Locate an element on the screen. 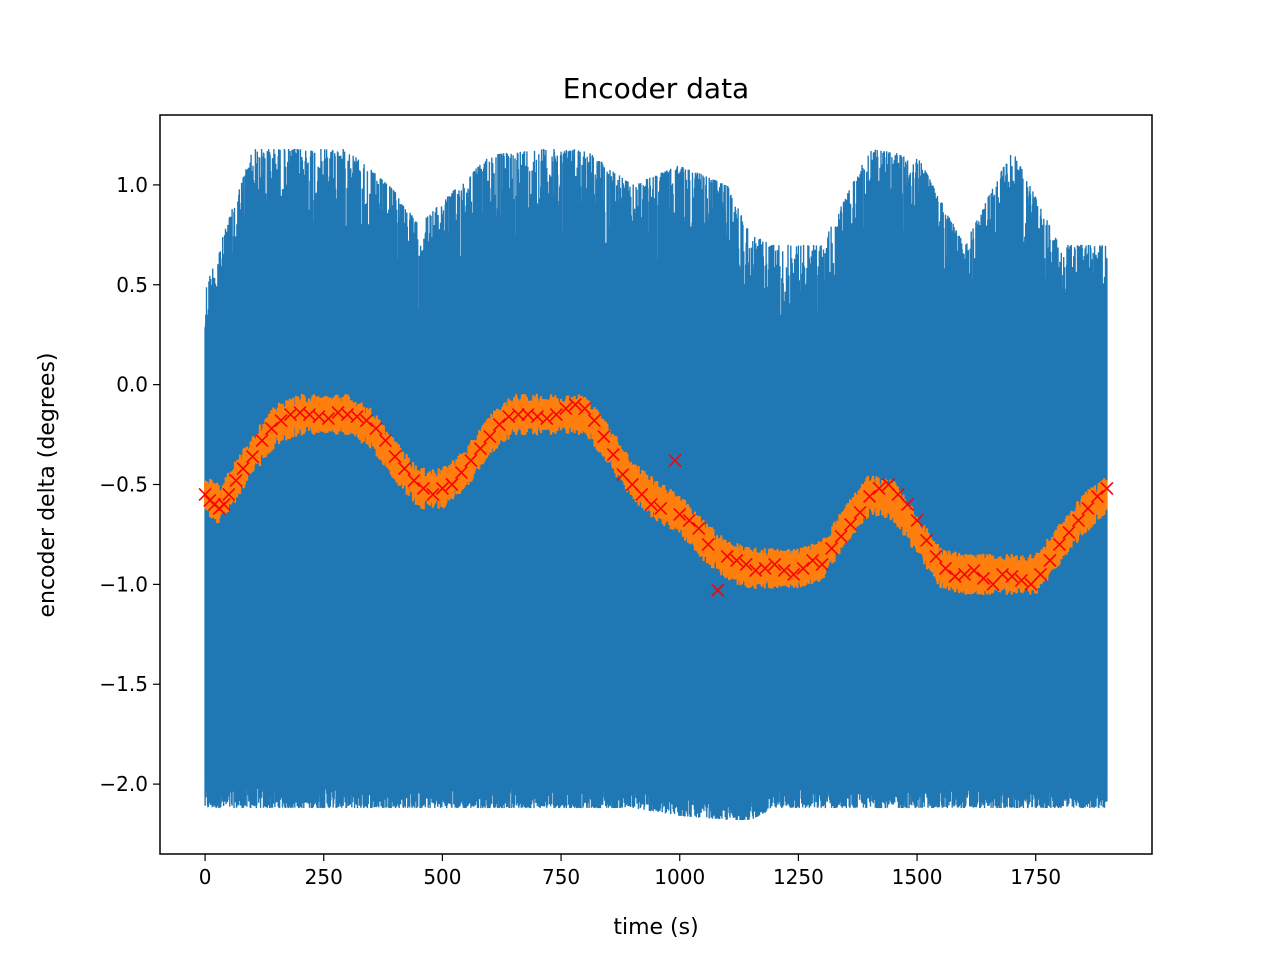 This screenshot has width=1280, height=960. y-tick-label: 1.0 is located at coordinates (132, 185).